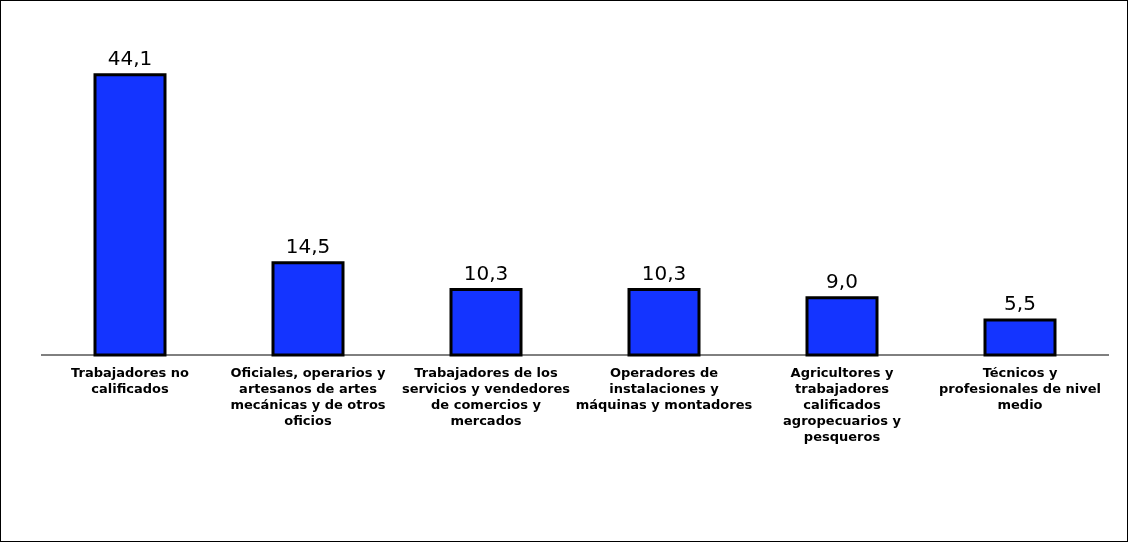 This screenshot has height=542, width=1128. I want to click on x-tick-label: Trabajadores no calificados, so click(130, 380).